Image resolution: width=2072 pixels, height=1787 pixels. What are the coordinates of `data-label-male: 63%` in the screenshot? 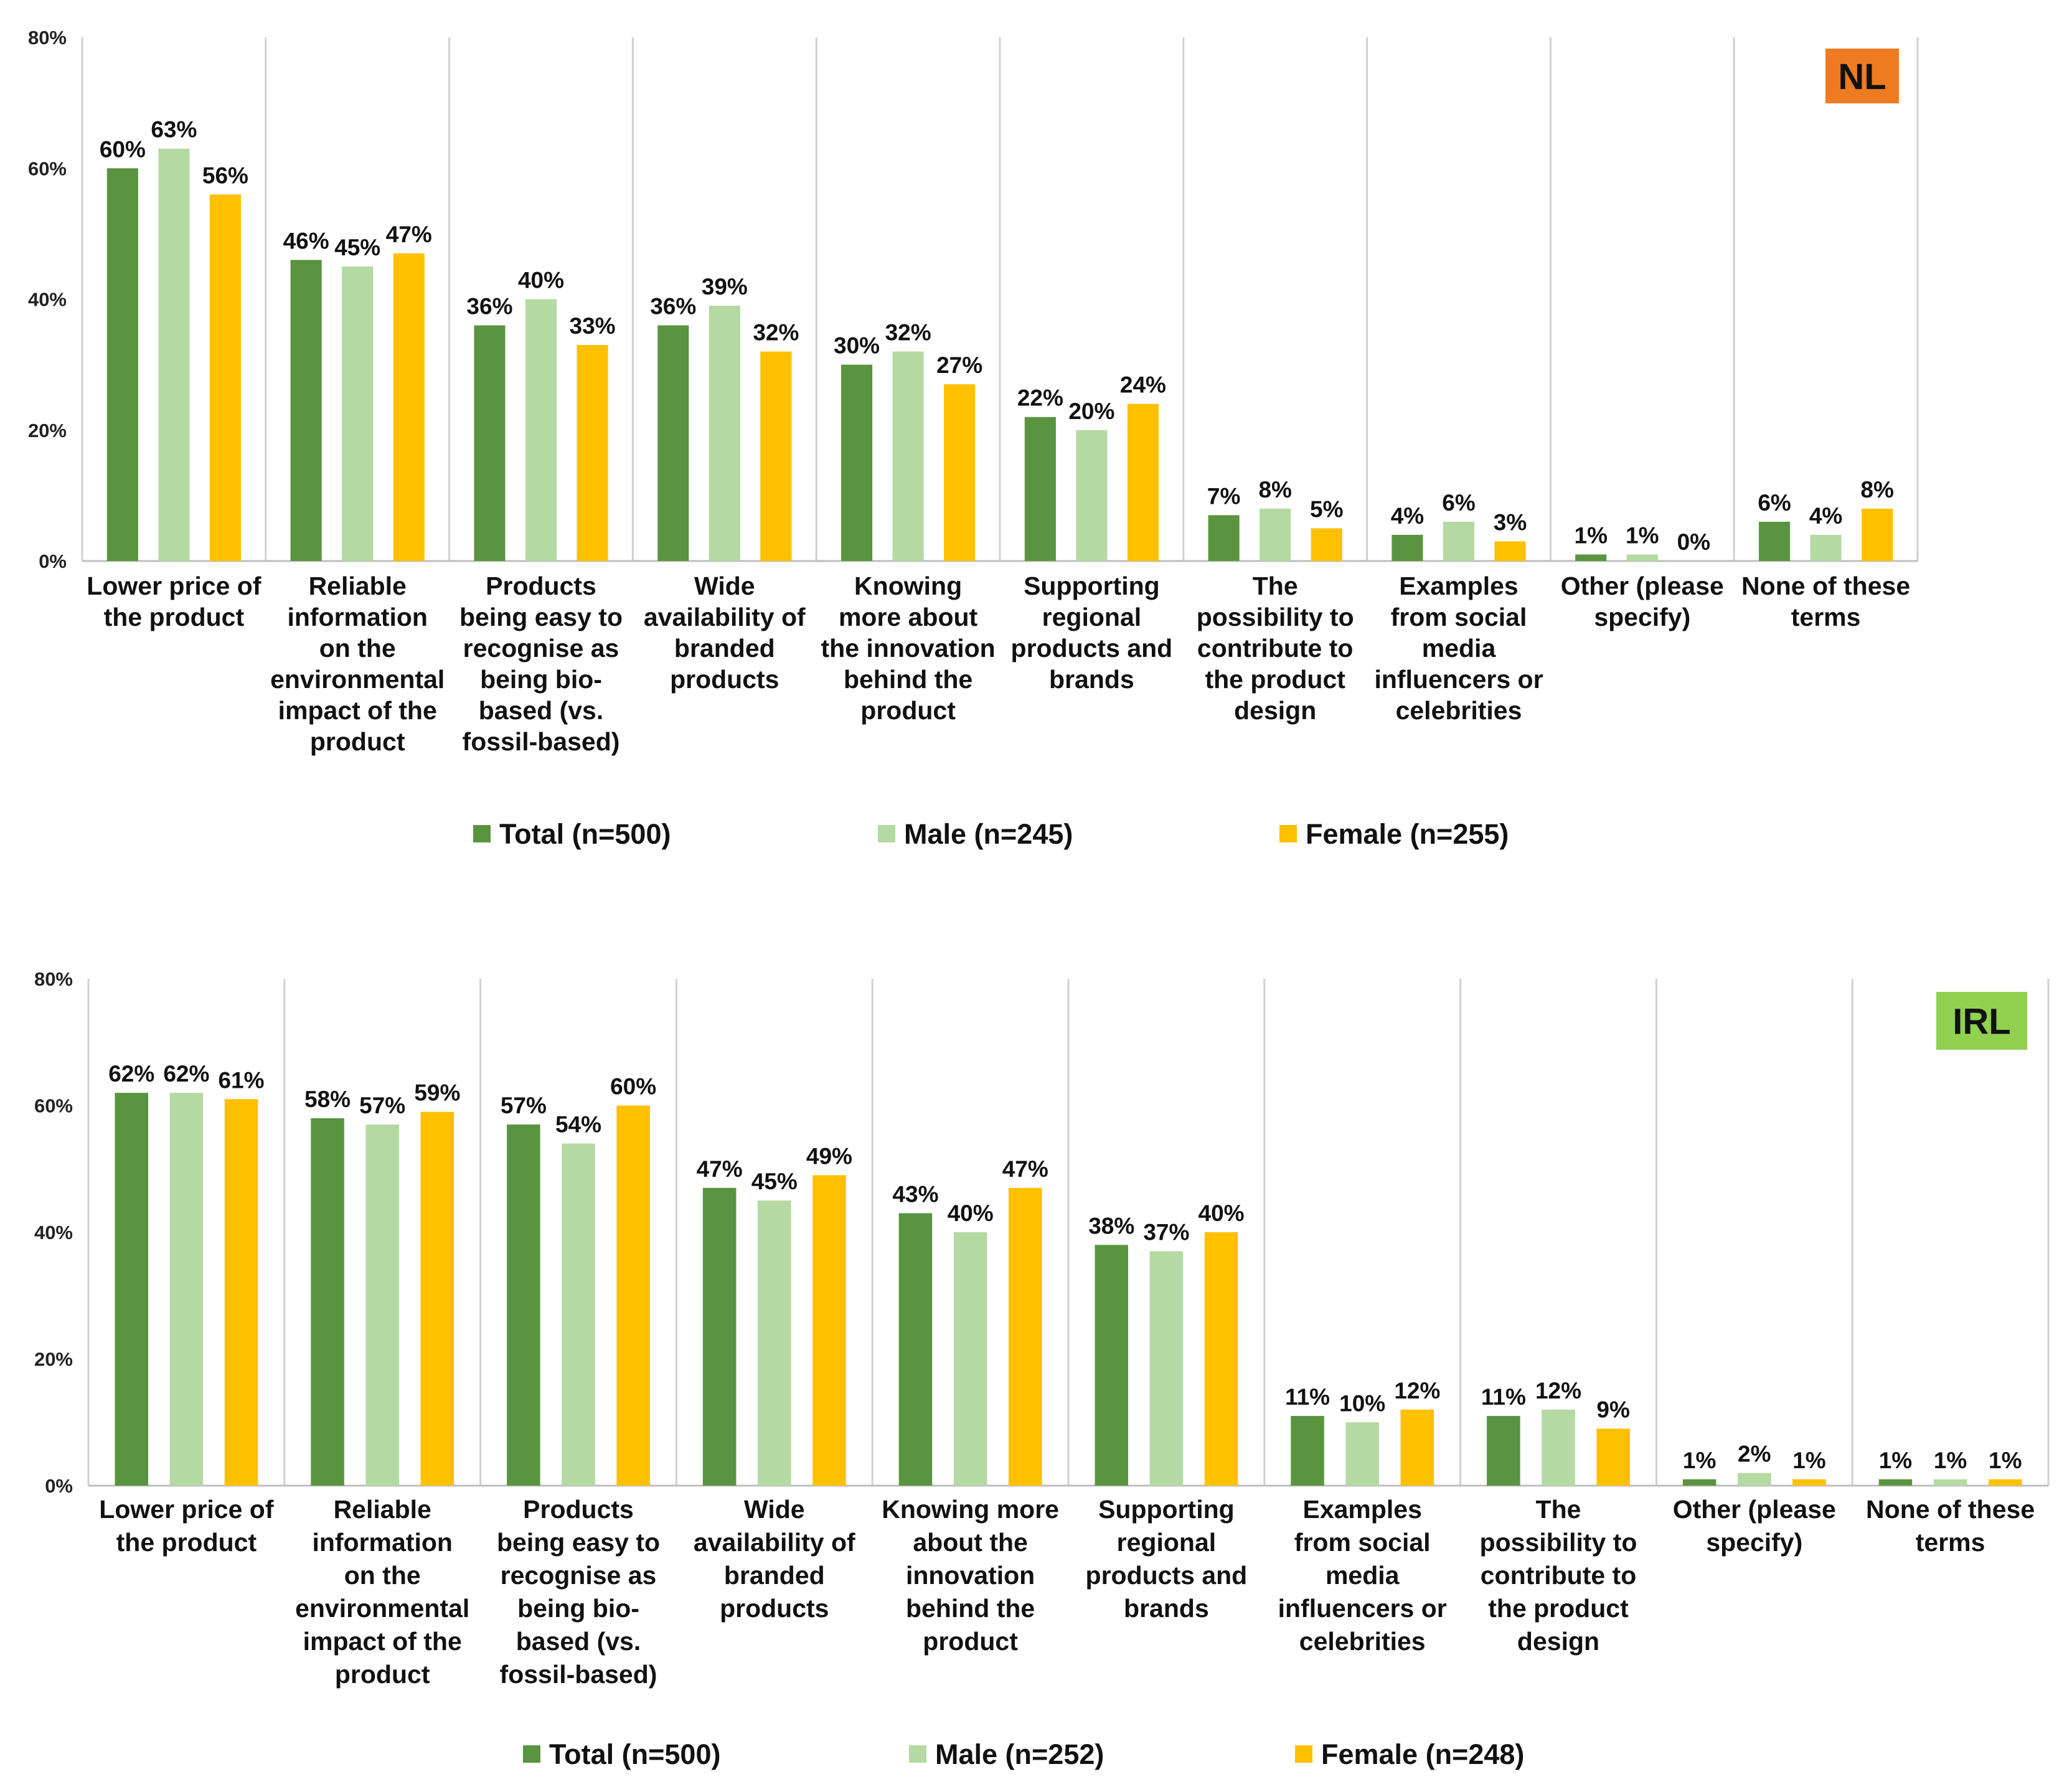 It's located at (174, 130).